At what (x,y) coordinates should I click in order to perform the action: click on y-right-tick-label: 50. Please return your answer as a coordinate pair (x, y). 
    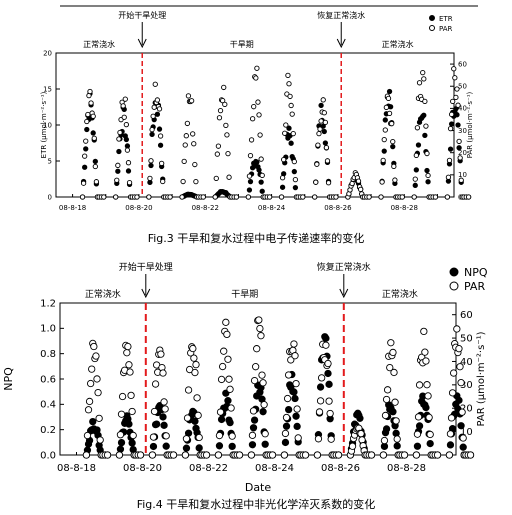
    Looking at the image, I should click on (462, 87).